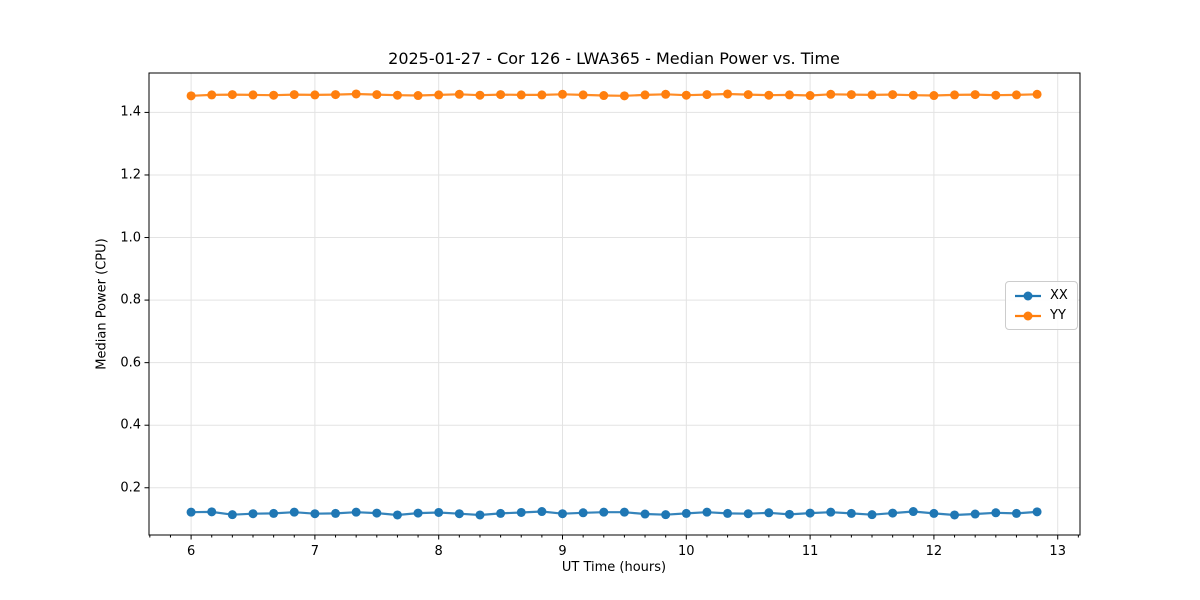  Describe the element at coordinates (1059, 295) in the screenshot. I see `legend-label-xx: XX` at that location.